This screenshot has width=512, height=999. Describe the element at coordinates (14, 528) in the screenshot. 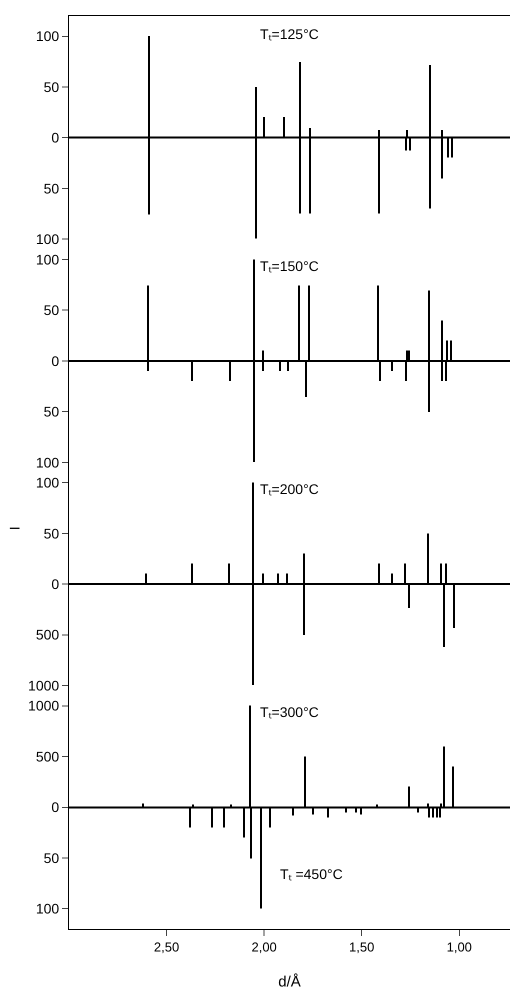

I see `y-axis-title: I` at that location.